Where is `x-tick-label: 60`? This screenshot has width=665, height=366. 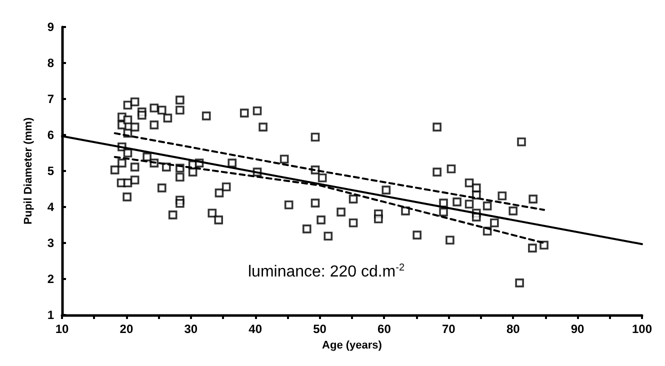 x-tick-label: 60 is located at coordinates (385, 329).